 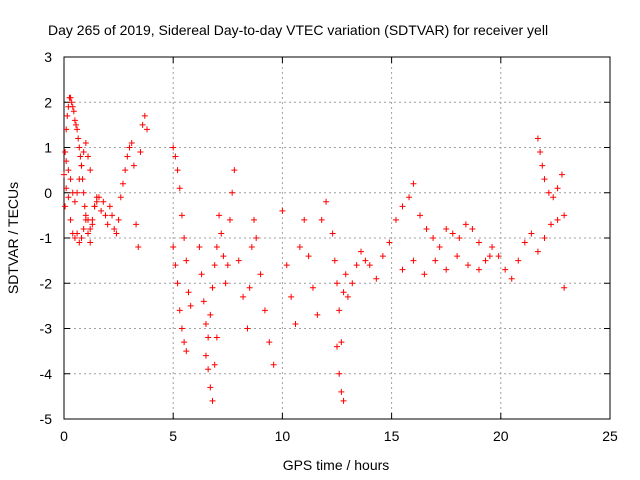 I want to click on y-tick-label: -3, so click(x=46, y=329).